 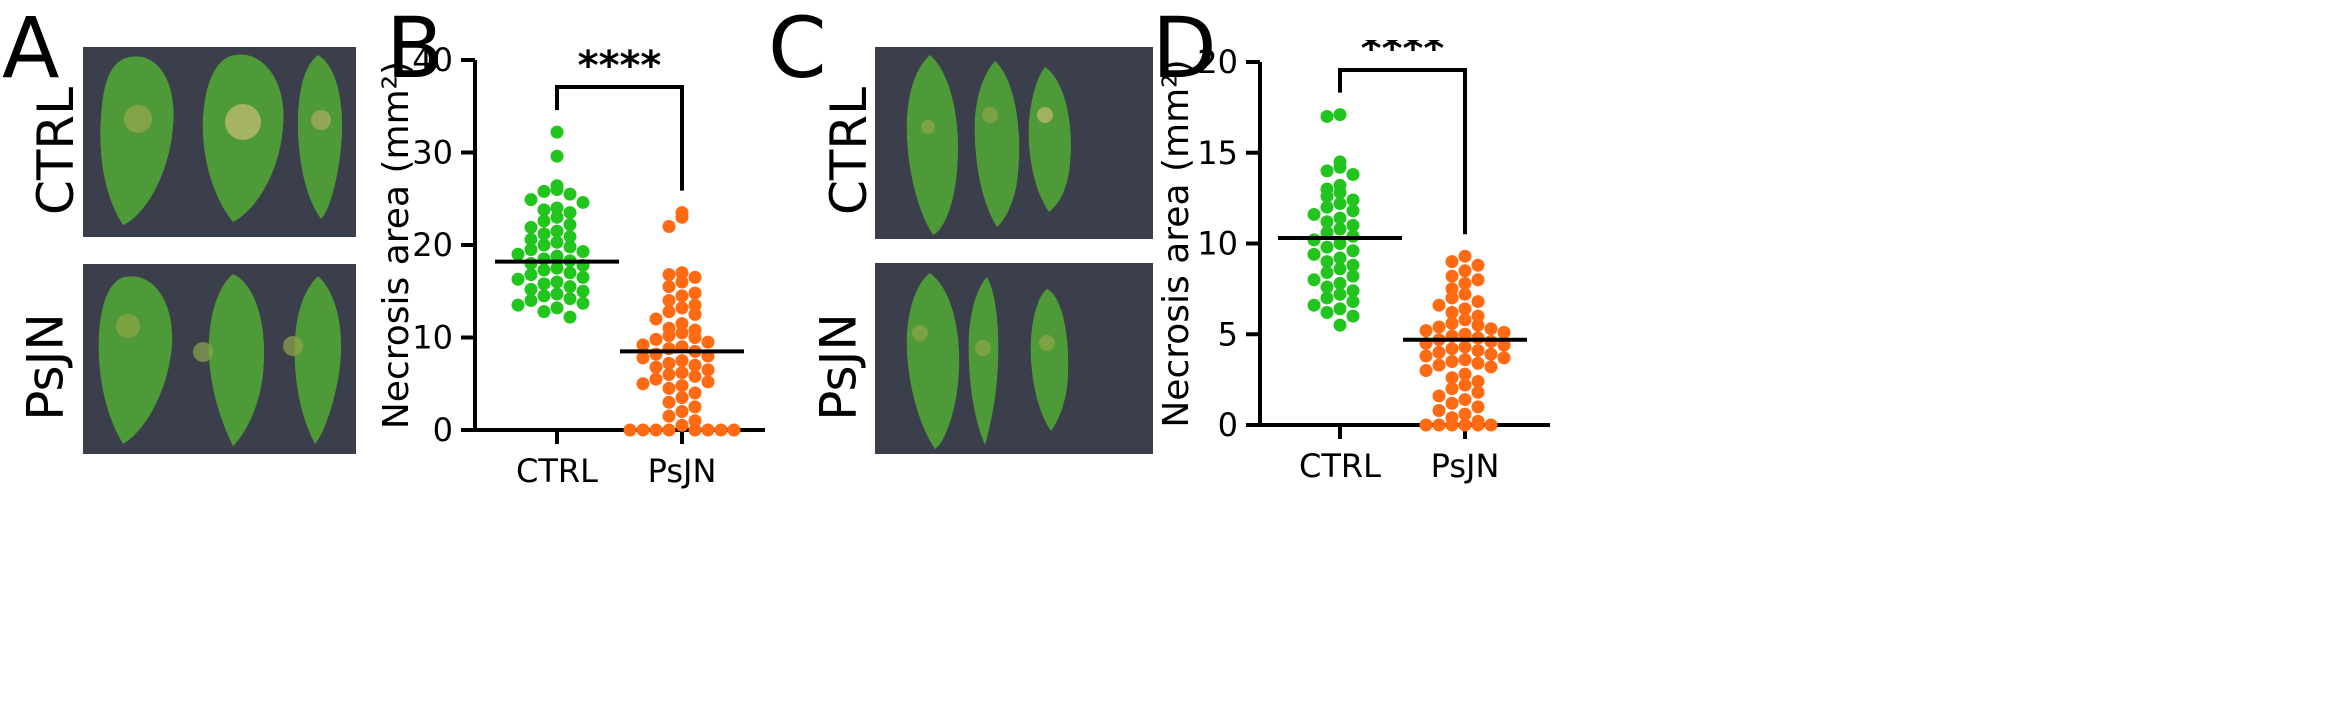 I want to click on y-tick-label: 15, so click(x=1217, y=153).